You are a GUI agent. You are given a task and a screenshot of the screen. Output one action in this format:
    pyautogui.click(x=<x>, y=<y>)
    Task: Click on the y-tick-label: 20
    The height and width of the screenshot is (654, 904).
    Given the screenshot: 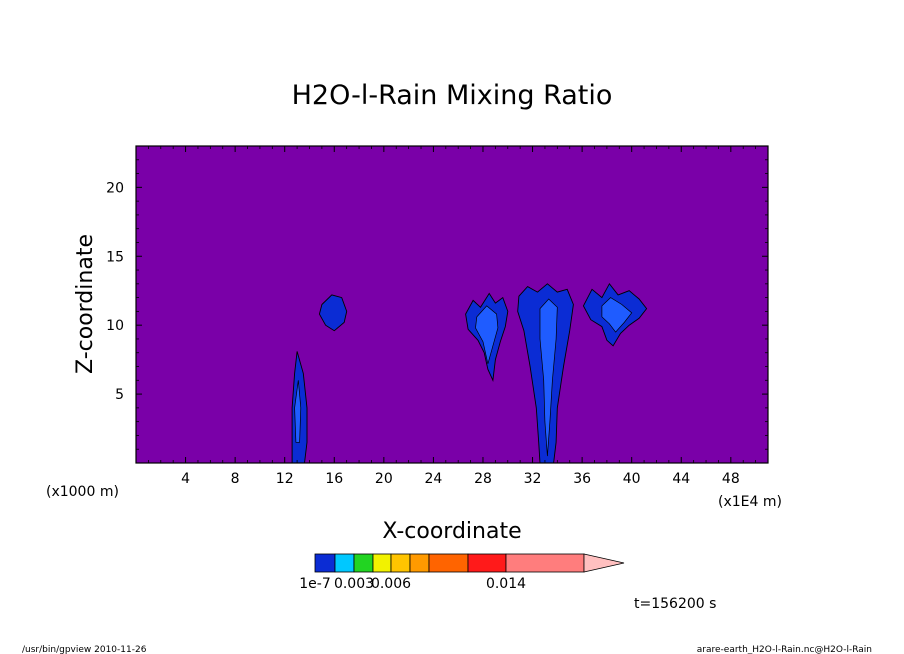 What is the action you would take?
    pyautogui.click(x=115, y=188)
    